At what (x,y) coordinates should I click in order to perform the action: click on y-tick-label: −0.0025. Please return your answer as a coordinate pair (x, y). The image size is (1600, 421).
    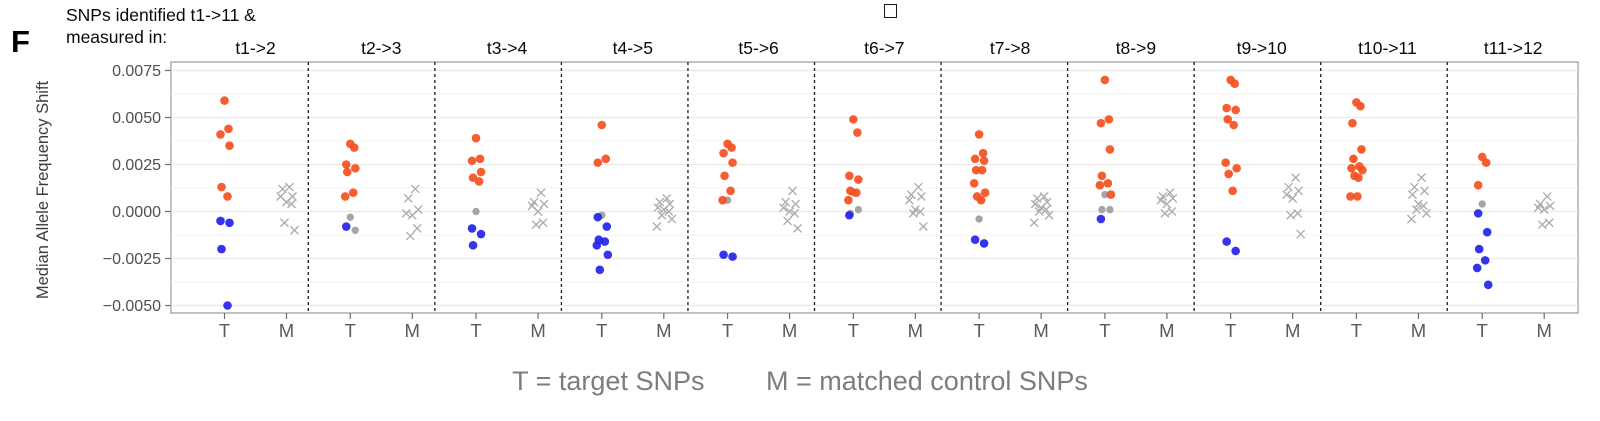
    Looking at the image, I should click on (132, 259).